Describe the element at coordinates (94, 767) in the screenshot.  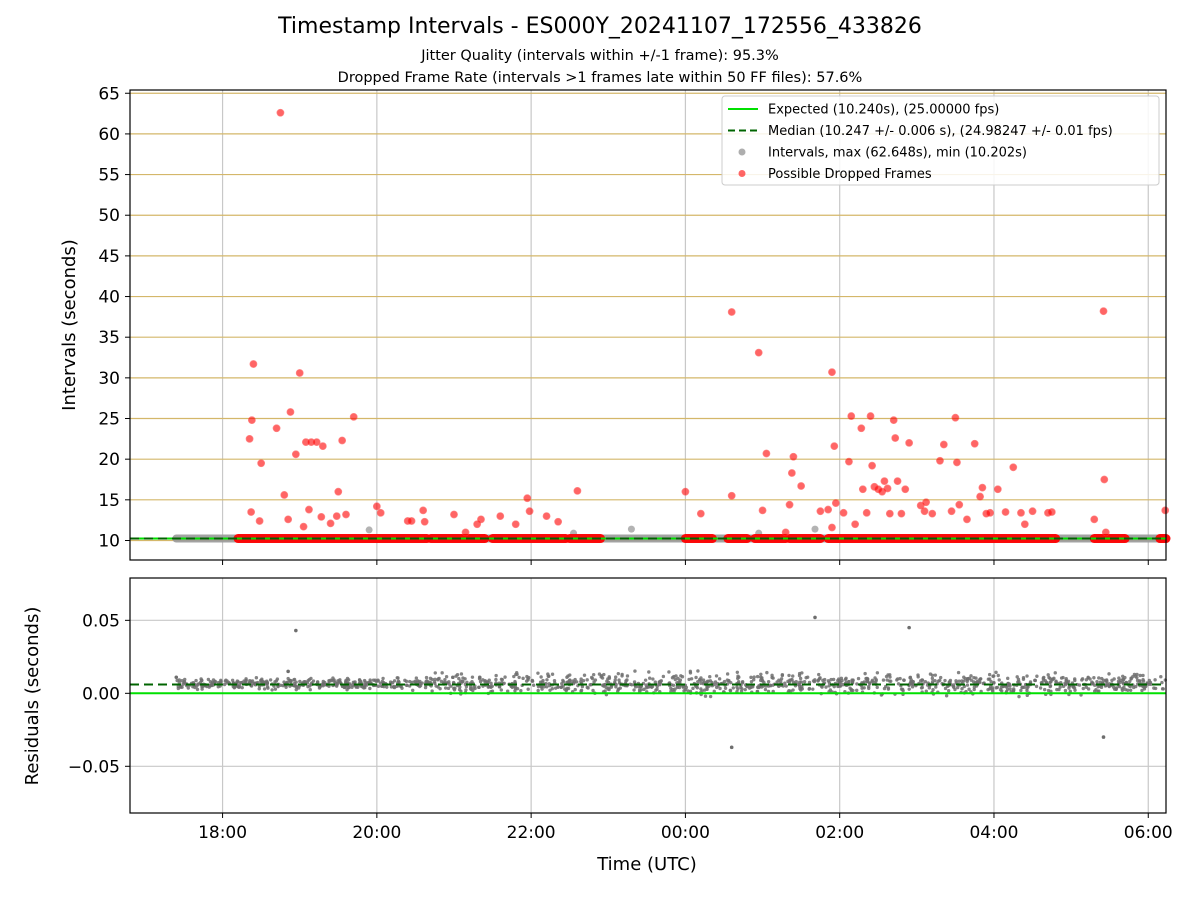
I see `bottom-ytick-label: −0.05` at that location.